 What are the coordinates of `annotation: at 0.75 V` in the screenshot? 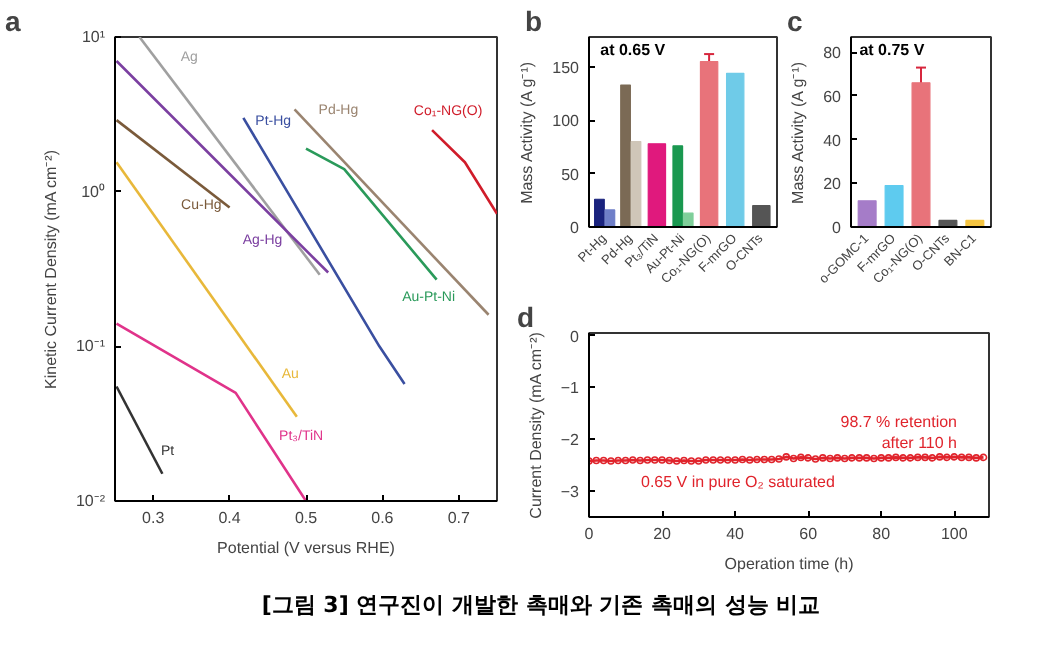 It's located at (892, 50).